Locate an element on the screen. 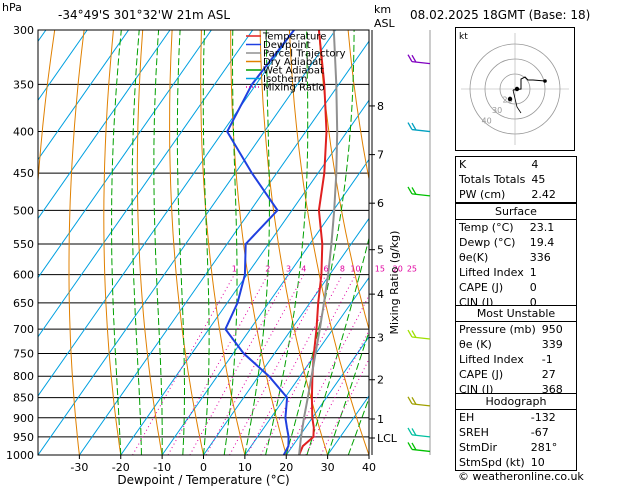  temperature-tick-label: 10 is located at coordinates (245, 467).